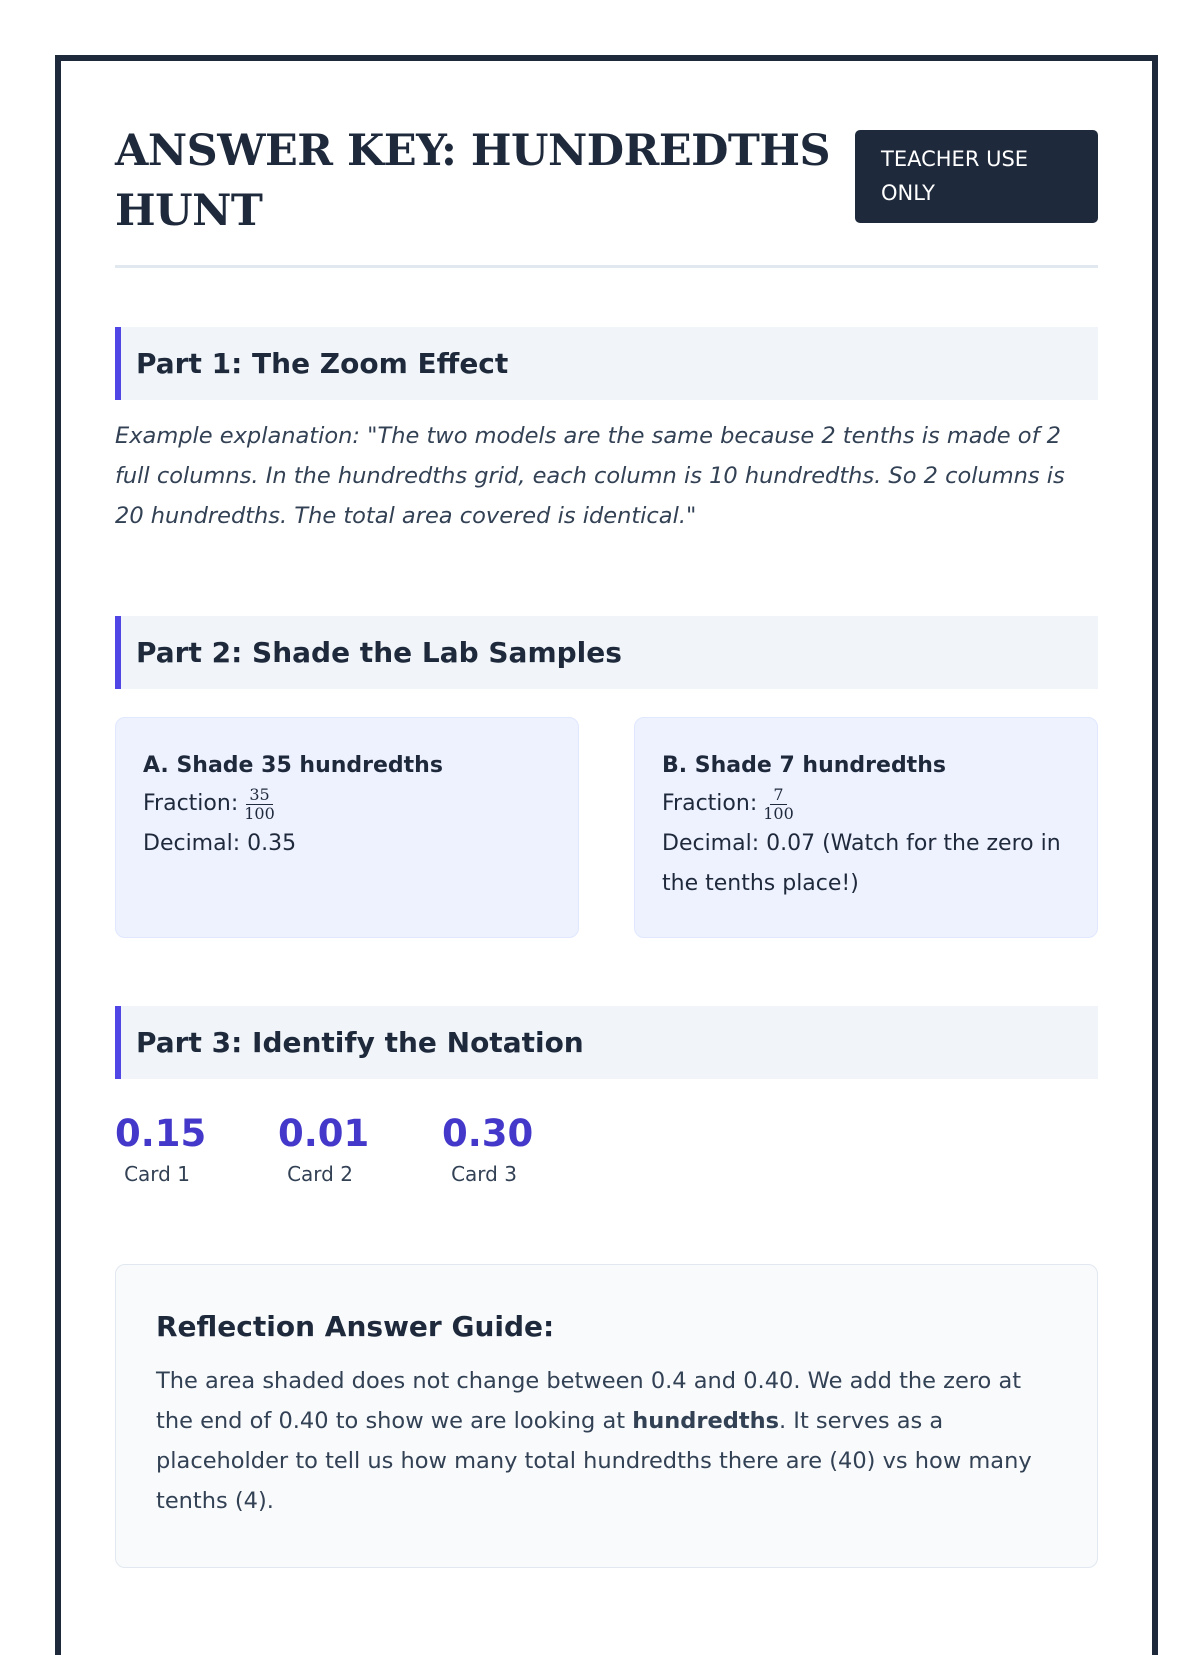 The height and width of the screenshot is (1655, 1200). I want to click on notation-card-1: 0.15 Card 1, so click(161, 1151).